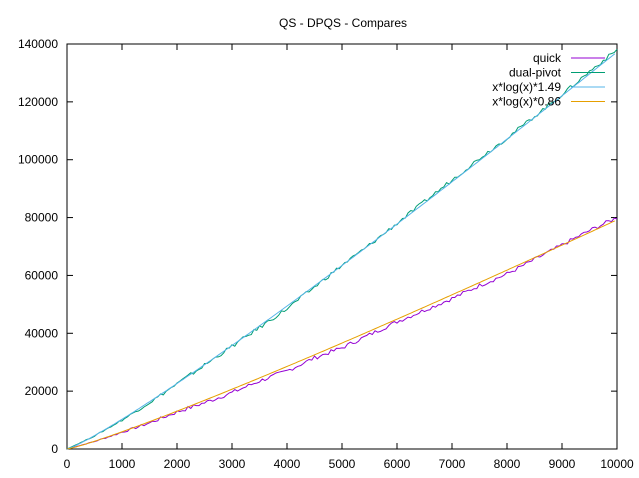  What do you see at coordinates (38, 44) in the screenshot?
I see `y-tick-label: 140000` at bounding box center [38, 44].